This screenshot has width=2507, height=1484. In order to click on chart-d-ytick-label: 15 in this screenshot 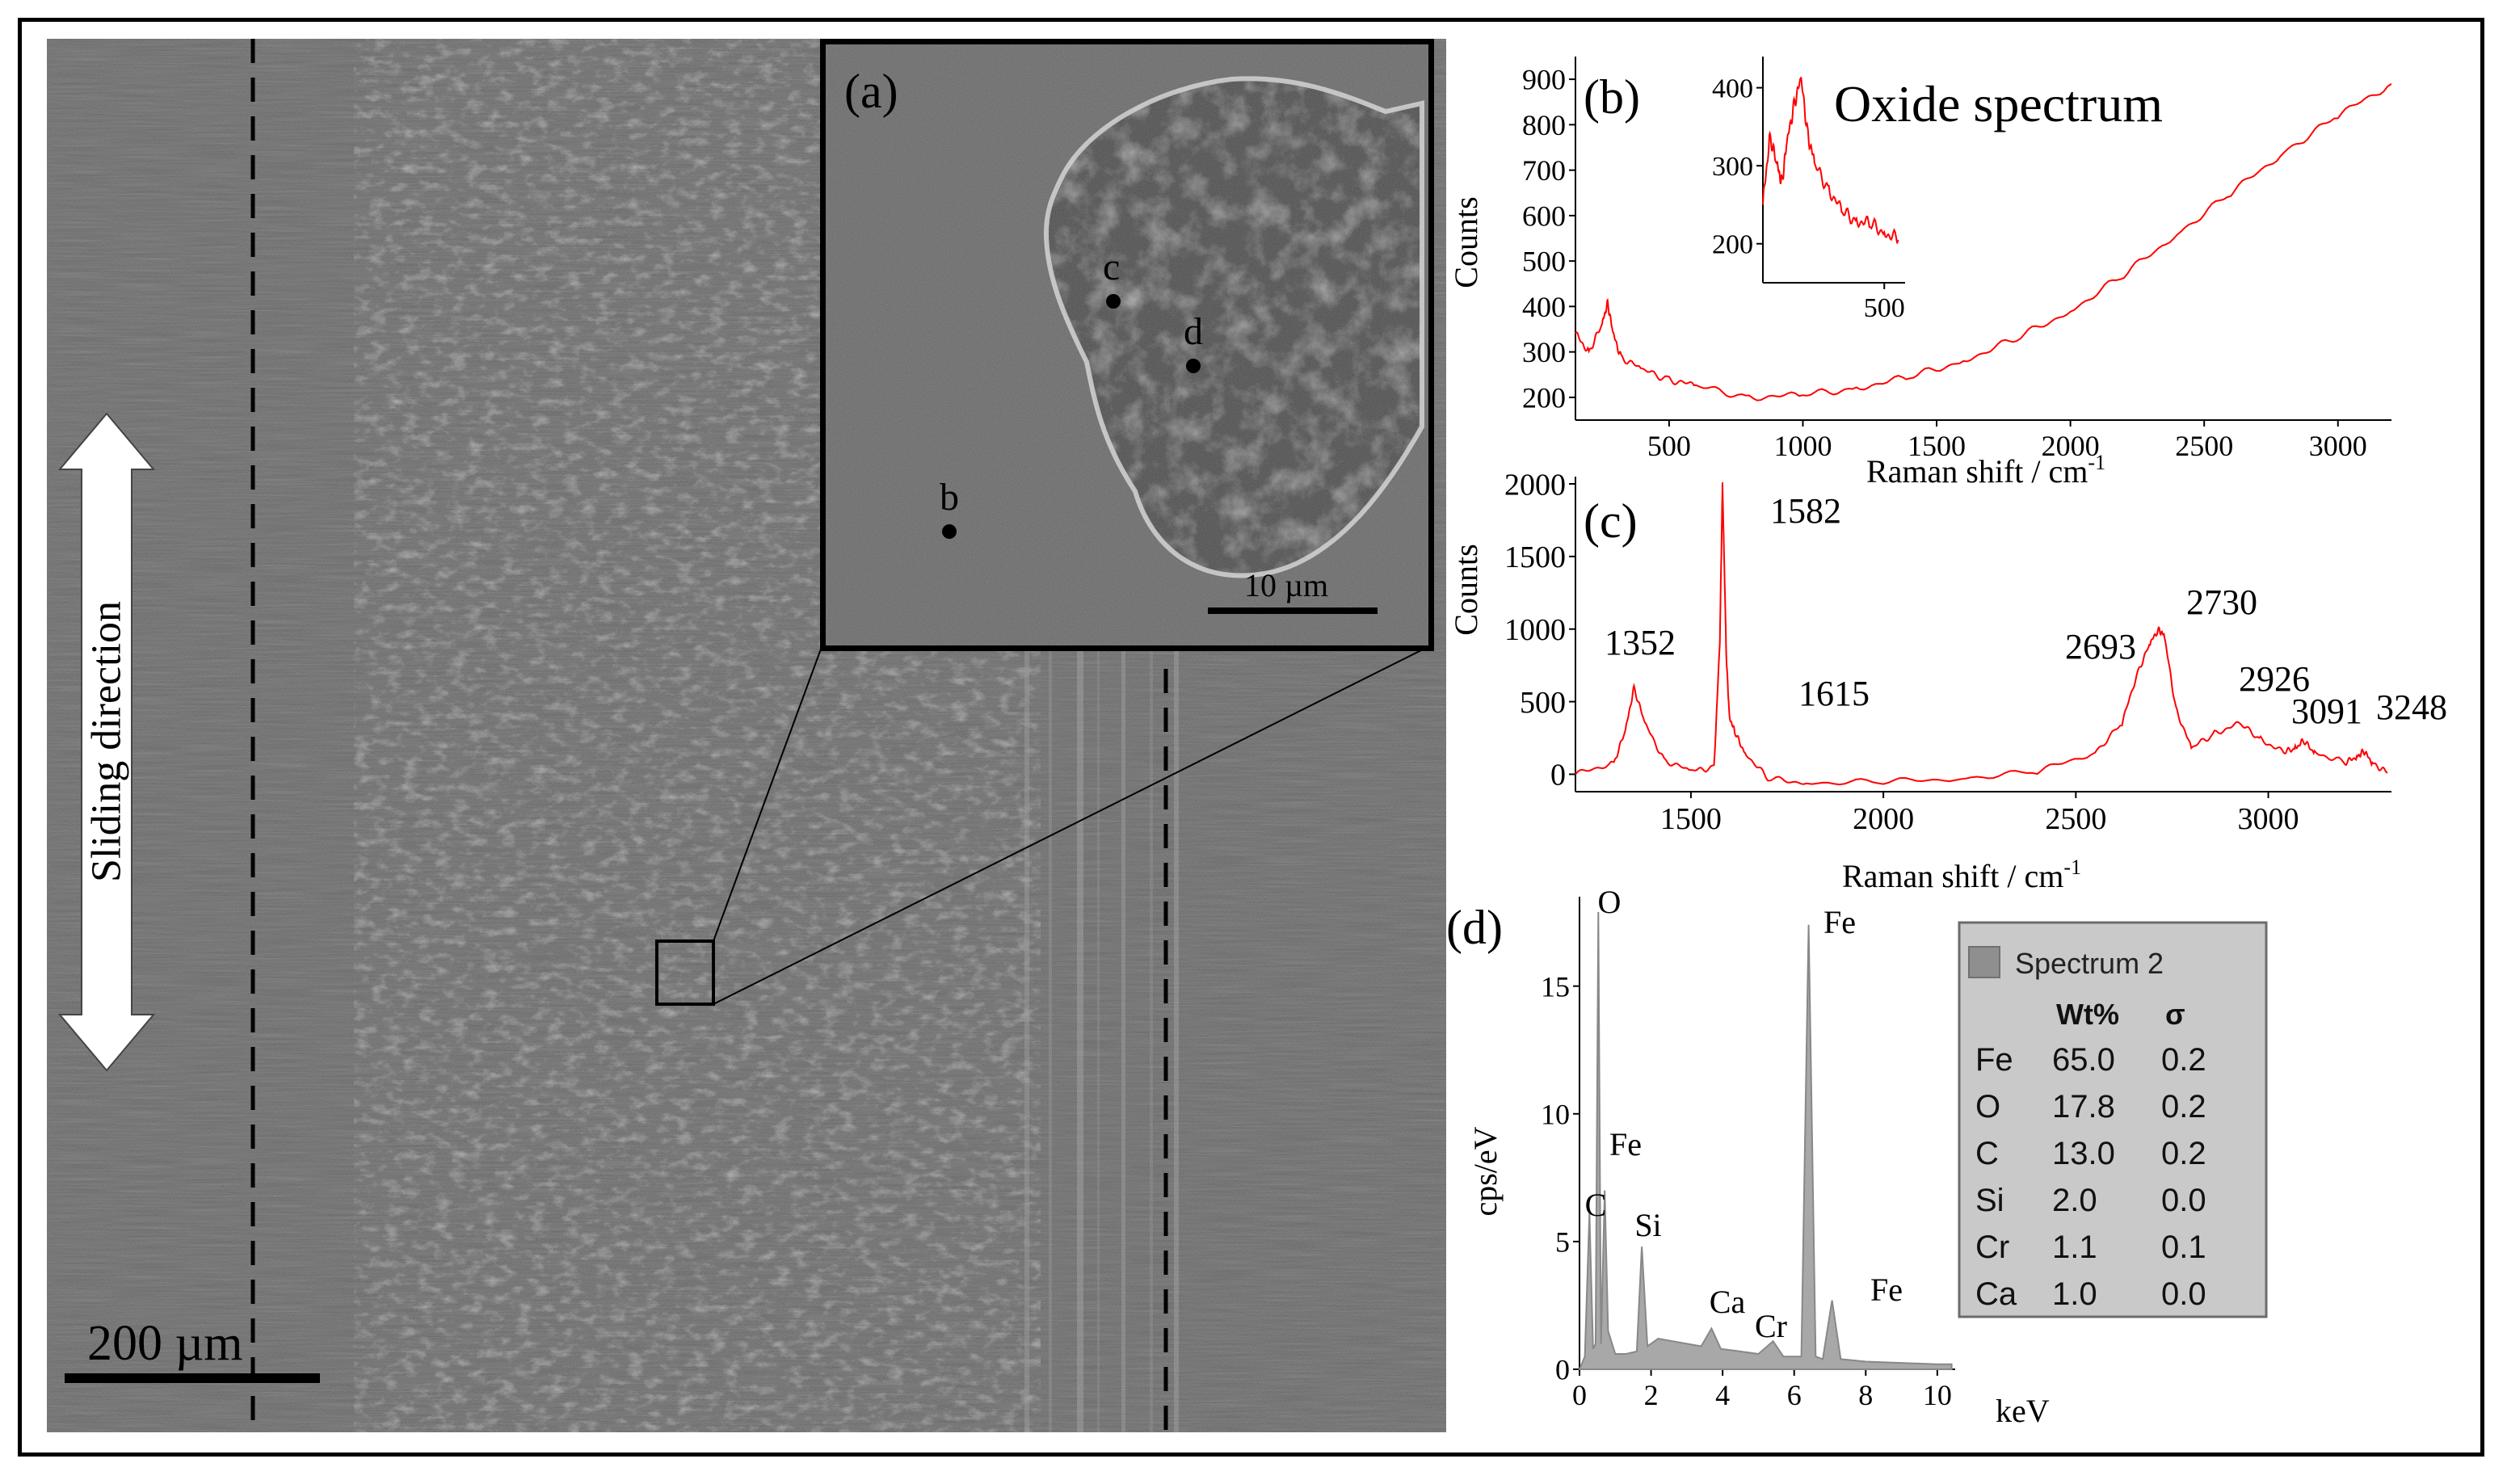, I will do `click(1555, 986)`.